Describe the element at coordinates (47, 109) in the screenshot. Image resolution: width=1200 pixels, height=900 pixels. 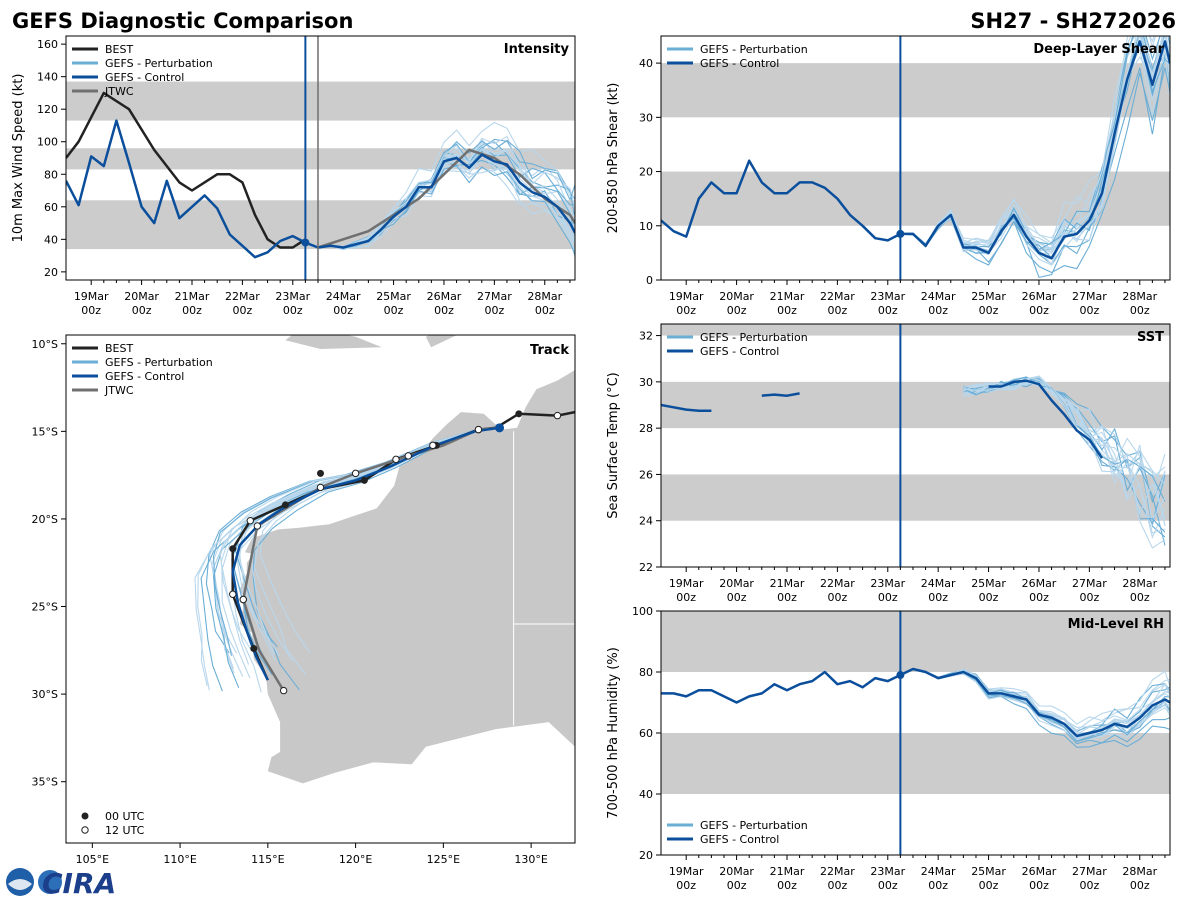
I see `y-tick-label: 120` at that location.